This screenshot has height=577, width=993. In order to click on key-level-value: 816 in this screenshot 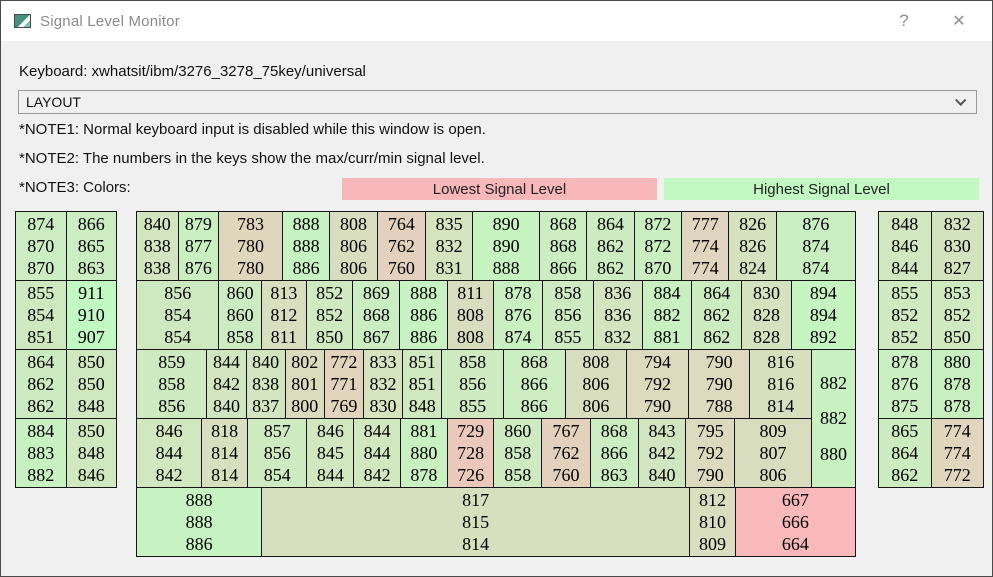, I will do `click(781, 384)`.